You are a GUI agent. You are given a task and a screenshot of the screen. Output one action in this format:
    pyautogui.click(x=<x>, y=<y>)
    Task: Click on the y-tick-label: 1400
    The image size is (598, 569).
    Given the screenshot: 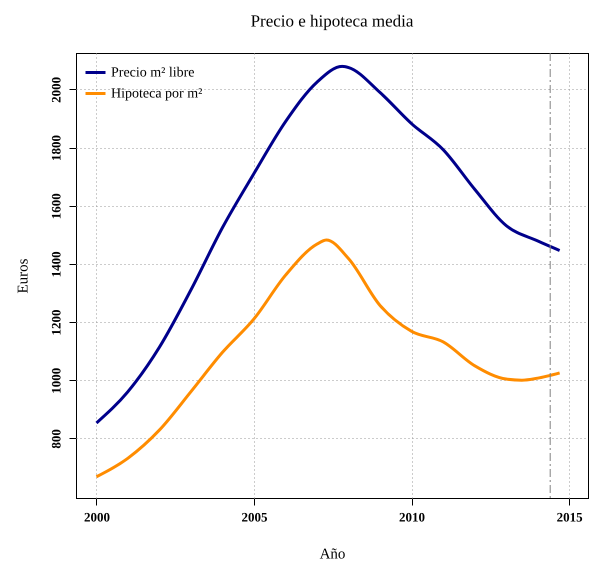 What is the action you would take?
    pyautogui.click(x=56, y=264)
    